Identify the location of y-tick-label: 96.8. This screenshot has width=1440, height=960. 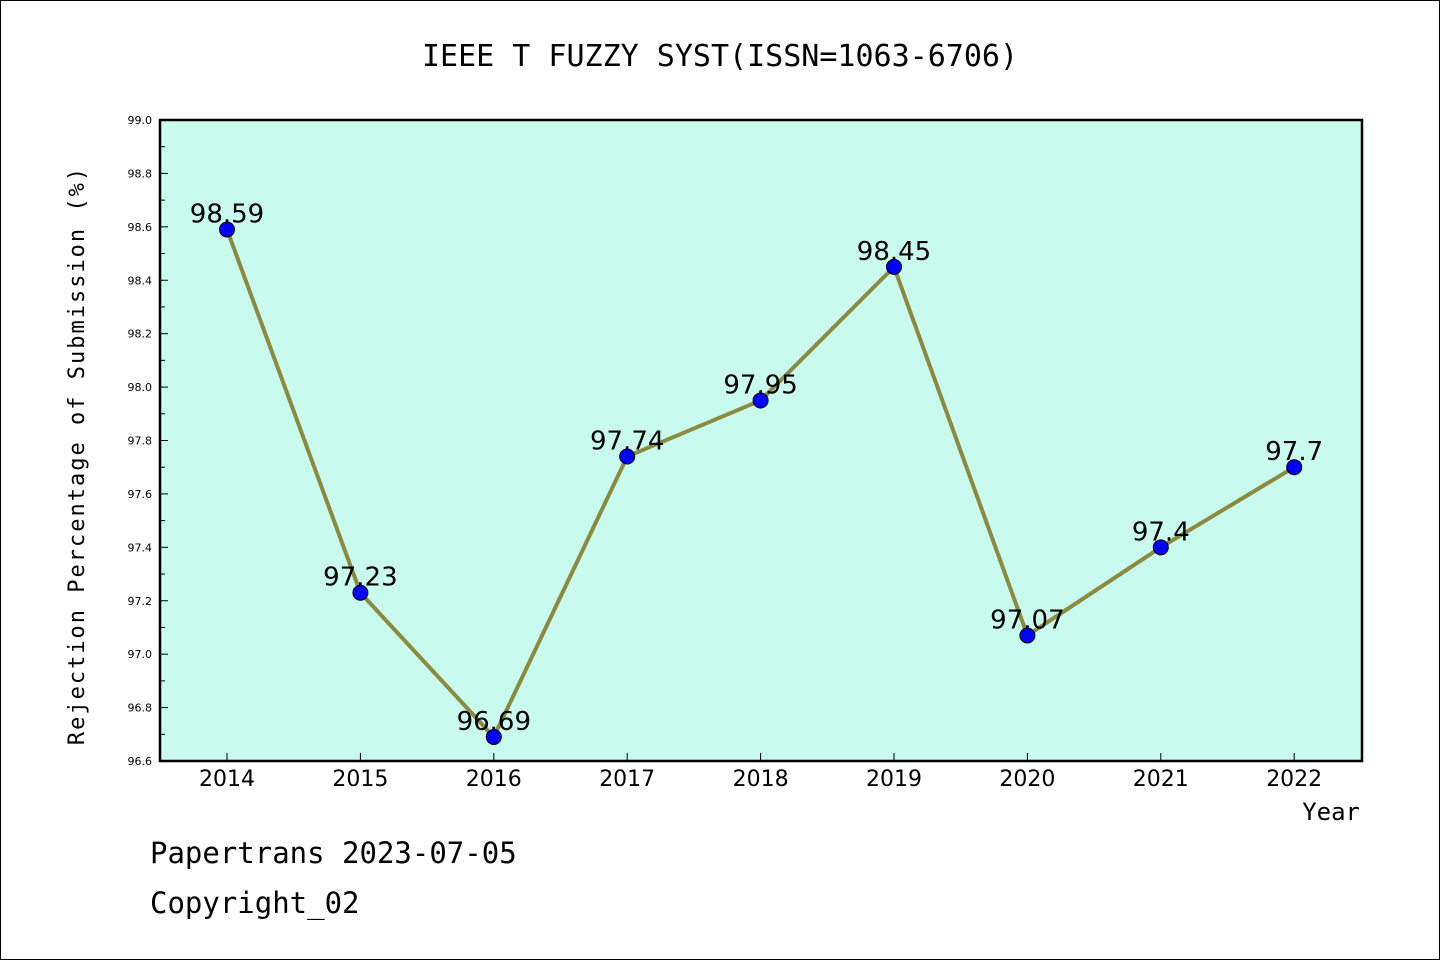
(140, 708).